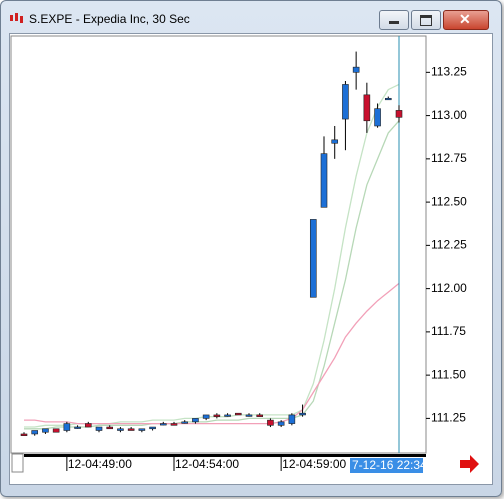 Image resolution: width=504 pixels, height=499 pixels. What do you see at coordinates (16, 18) in the screenshot?
I see `app-icon` at bounding box center [16, 18].